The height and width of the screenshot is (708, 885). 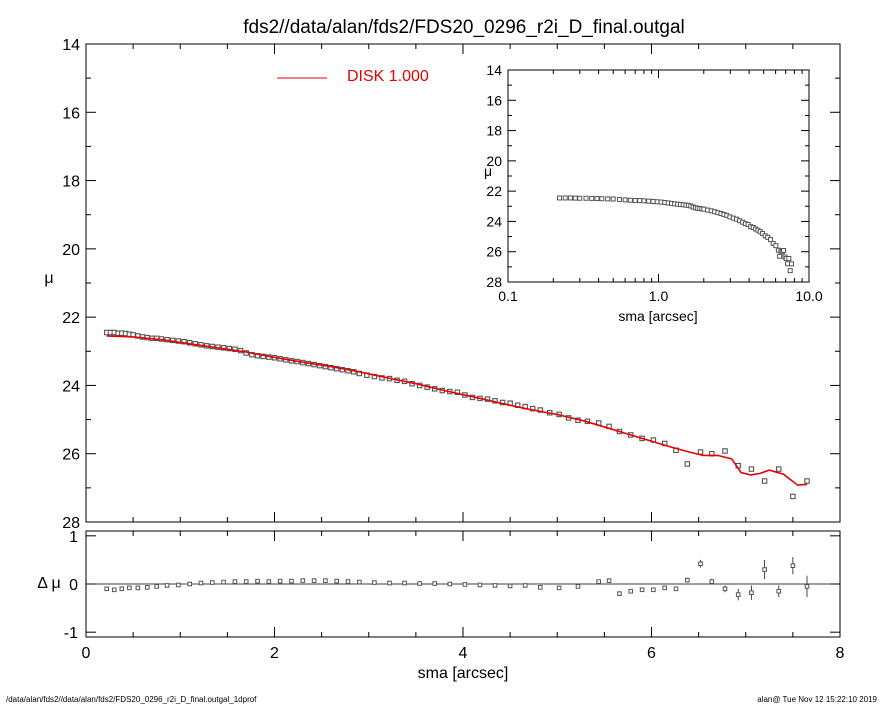 What do you see at coordinates (494, 100) in the screenshot?
I see `inset-y-tick-label: 16` at bounding box center [494, 100].